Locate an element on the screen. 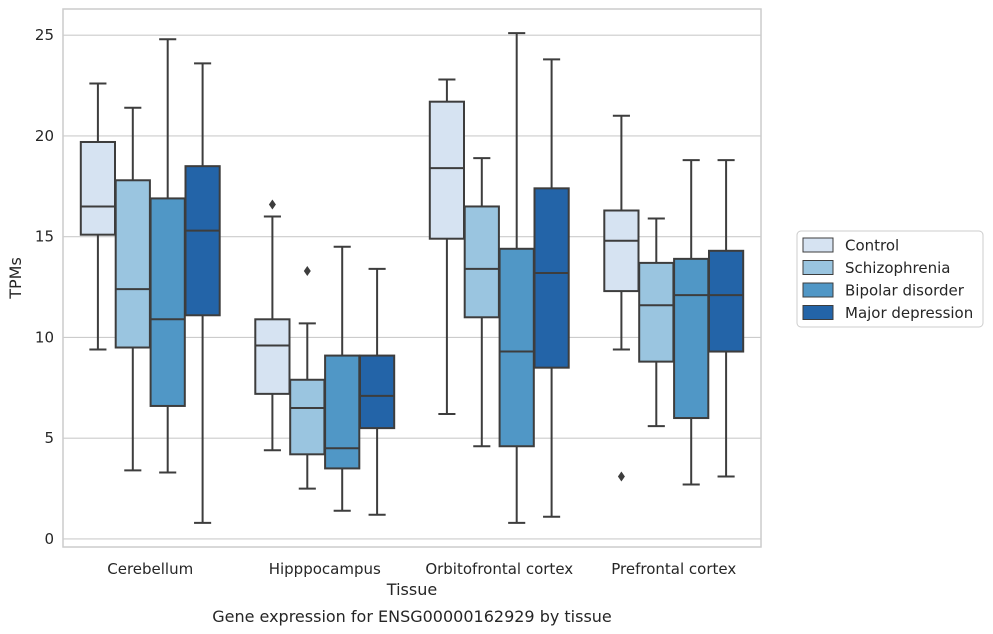 The image size is (993, 634). y-tick-label: 10 is located at coordinates (44, 337).